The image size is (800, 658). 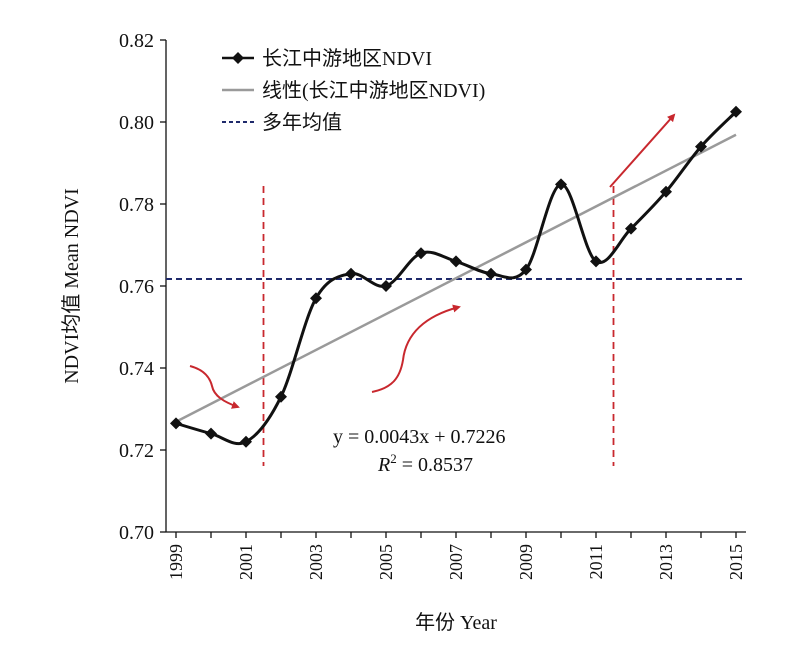 What do you see at coordinates (736, 562) in the screenshot?
I see `x-tick-label: 2015` at bounding box center [736, 562].